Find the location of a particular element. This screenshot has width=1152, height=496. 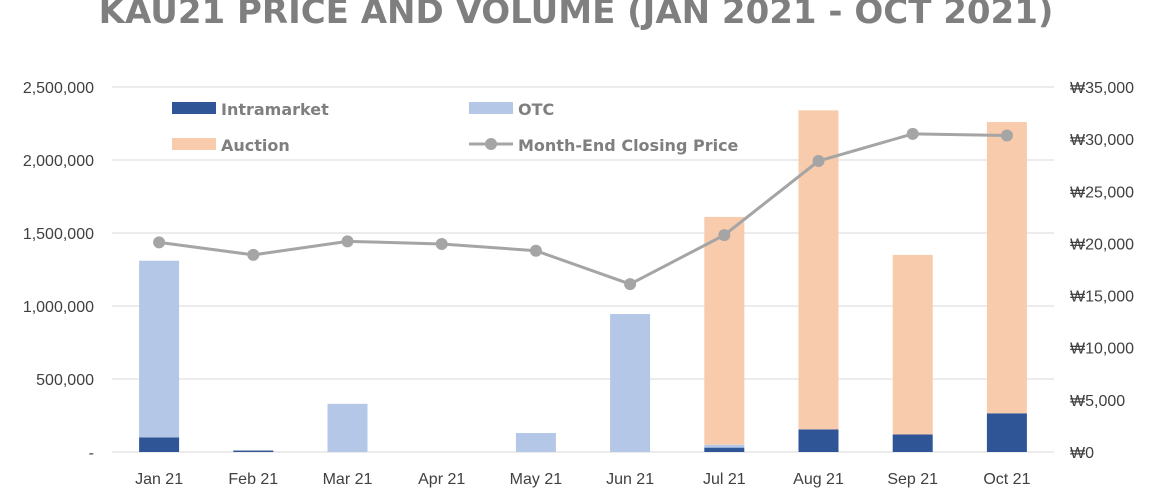

right-tick-label: ₩30,000 is located at coordinates (1102, 140).